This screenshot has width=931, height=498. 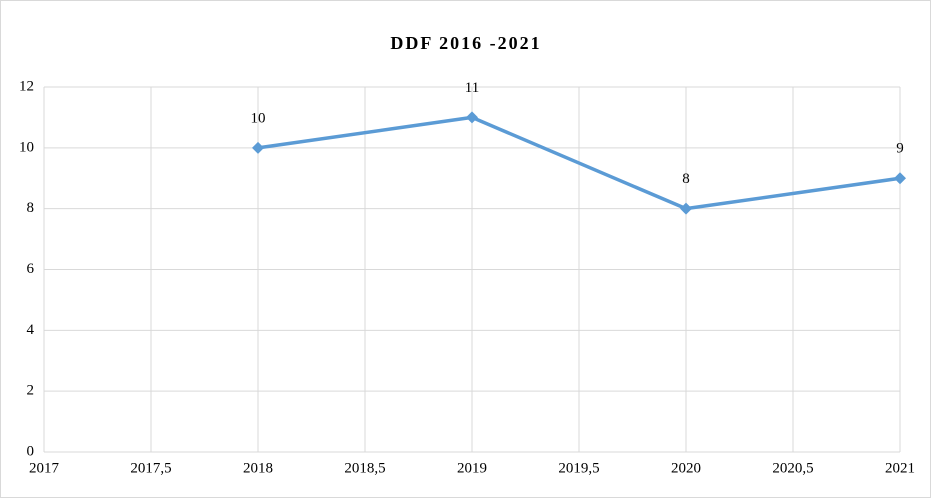 What do you see at coordinates (150, 468) in the screenshot?
I see `x-tick-label: 2017,5` at bounding box center [150, 468].